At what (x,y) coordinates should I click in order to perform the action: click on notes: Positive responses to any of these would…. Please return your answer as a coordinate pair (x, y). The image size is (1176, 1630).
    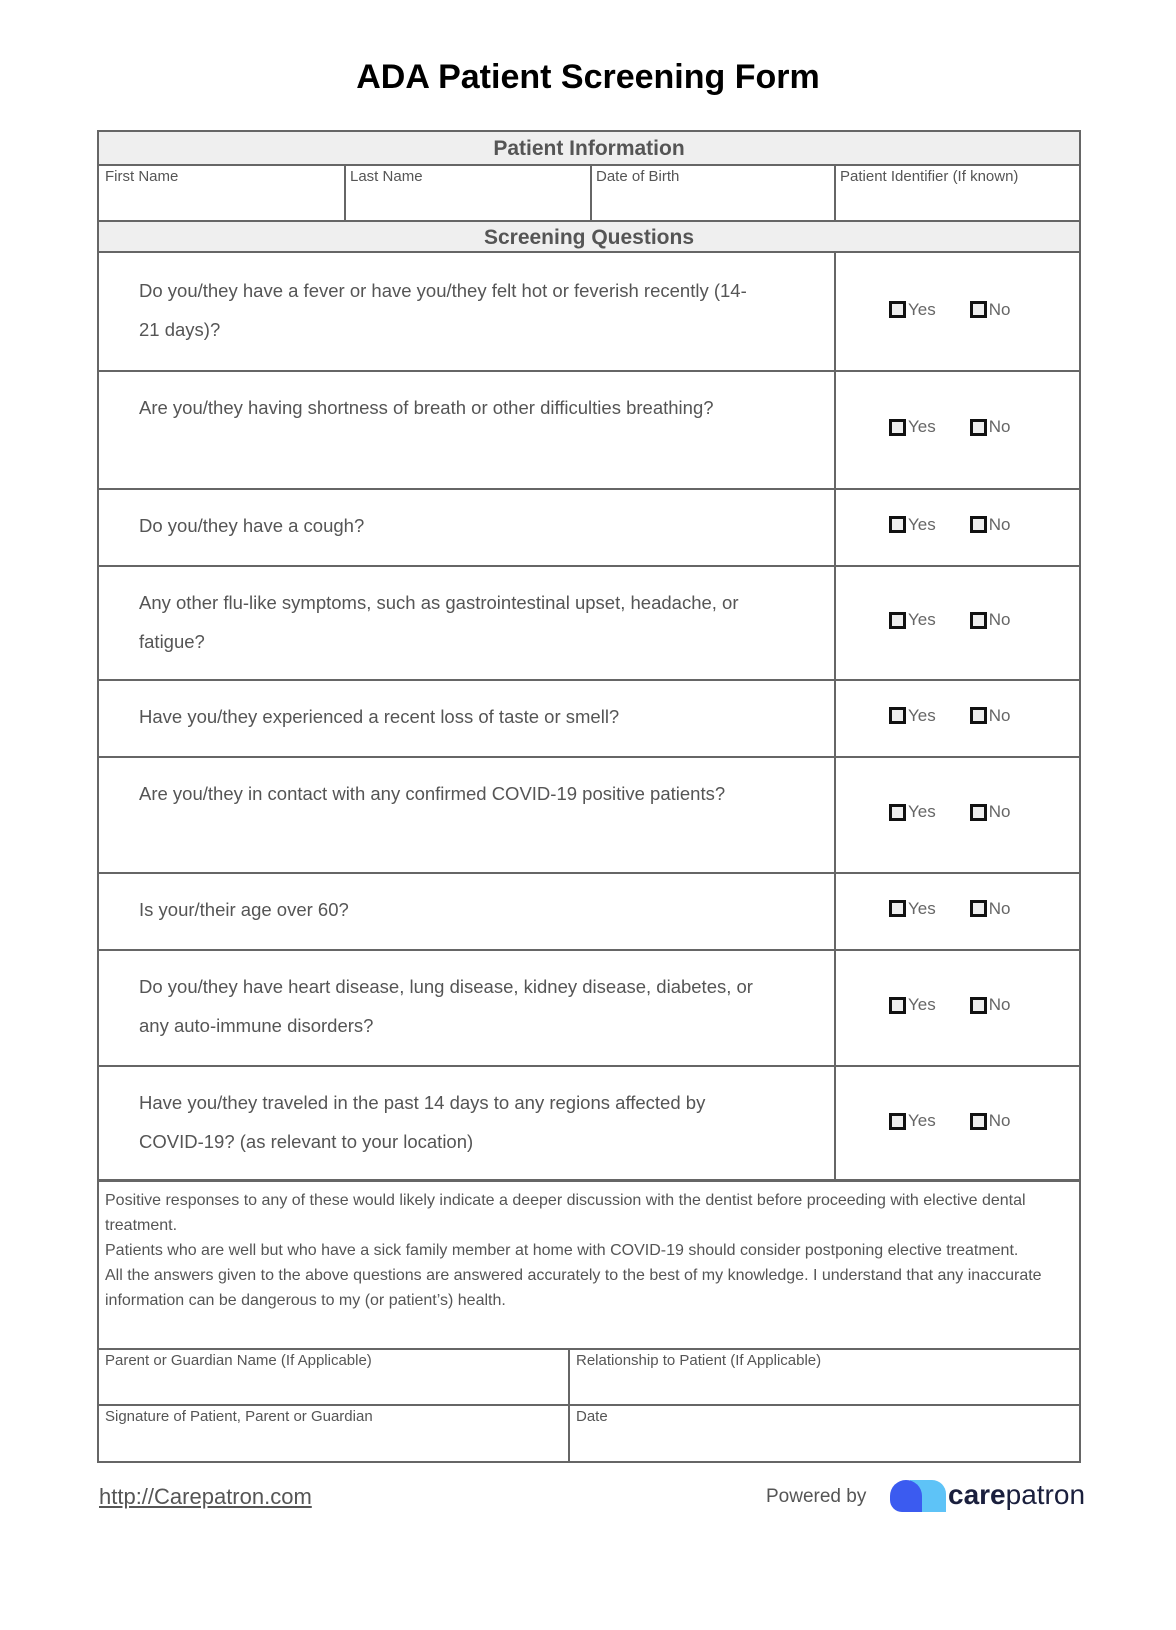
    Looking at the image, I should click on (590, 1250).